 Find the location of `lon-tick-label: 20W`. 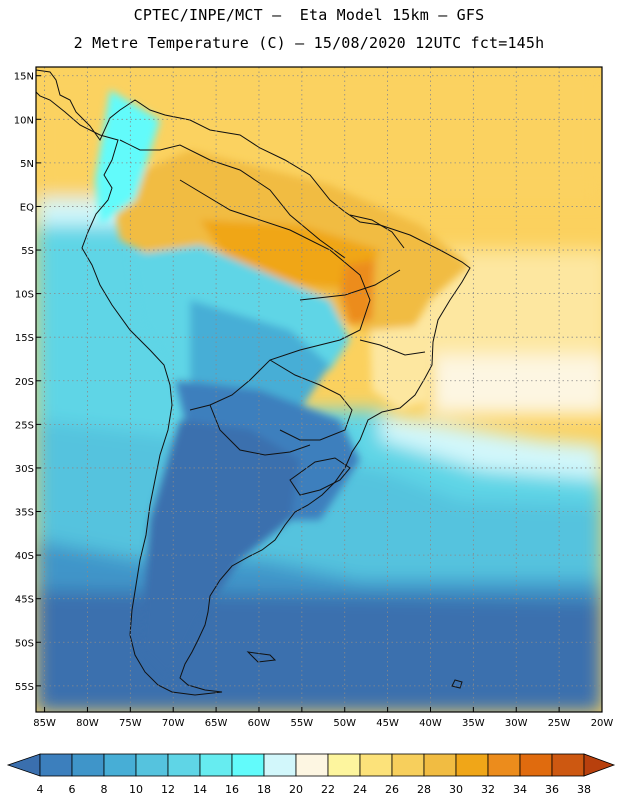

lon-tick-label: 20W is located at coordinates (602, 723).